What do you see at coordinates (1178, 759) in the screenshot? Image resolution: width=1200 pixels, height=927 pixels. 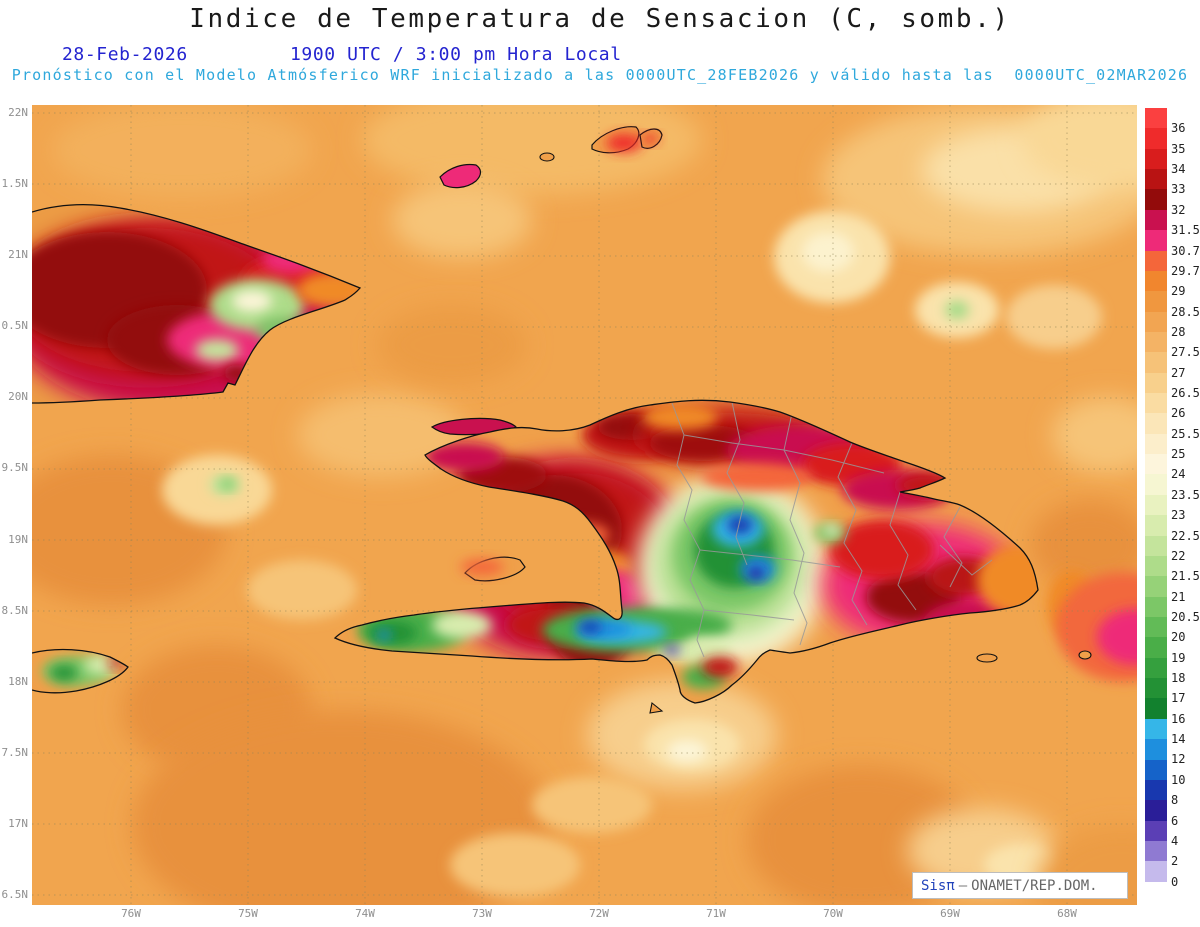 I see `legend-value-label: 12` at bounding box center [1178, 759].